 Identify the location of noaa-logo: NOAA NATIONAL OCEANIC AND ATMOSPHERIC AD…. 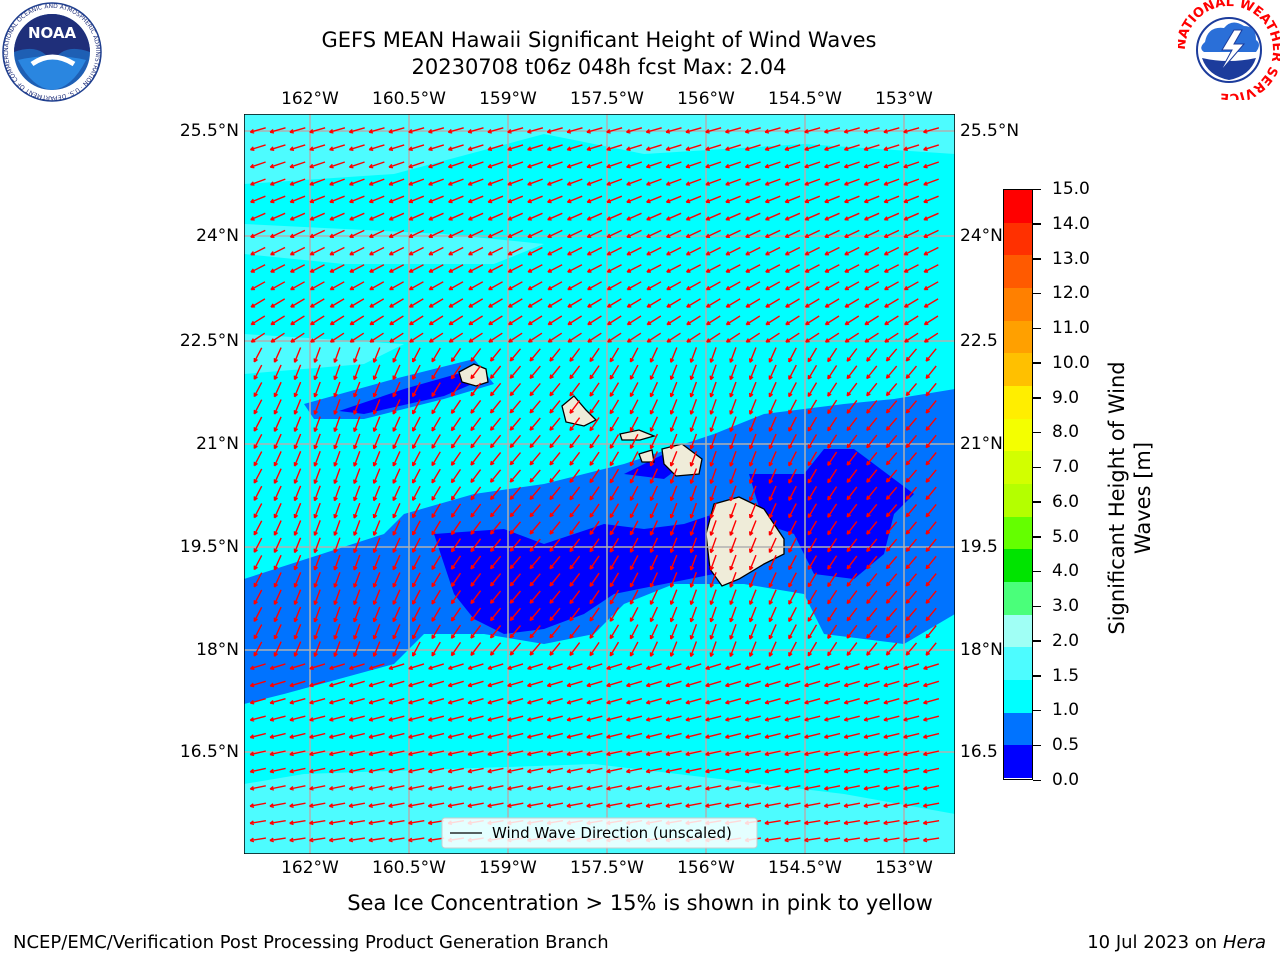
(52, 52).